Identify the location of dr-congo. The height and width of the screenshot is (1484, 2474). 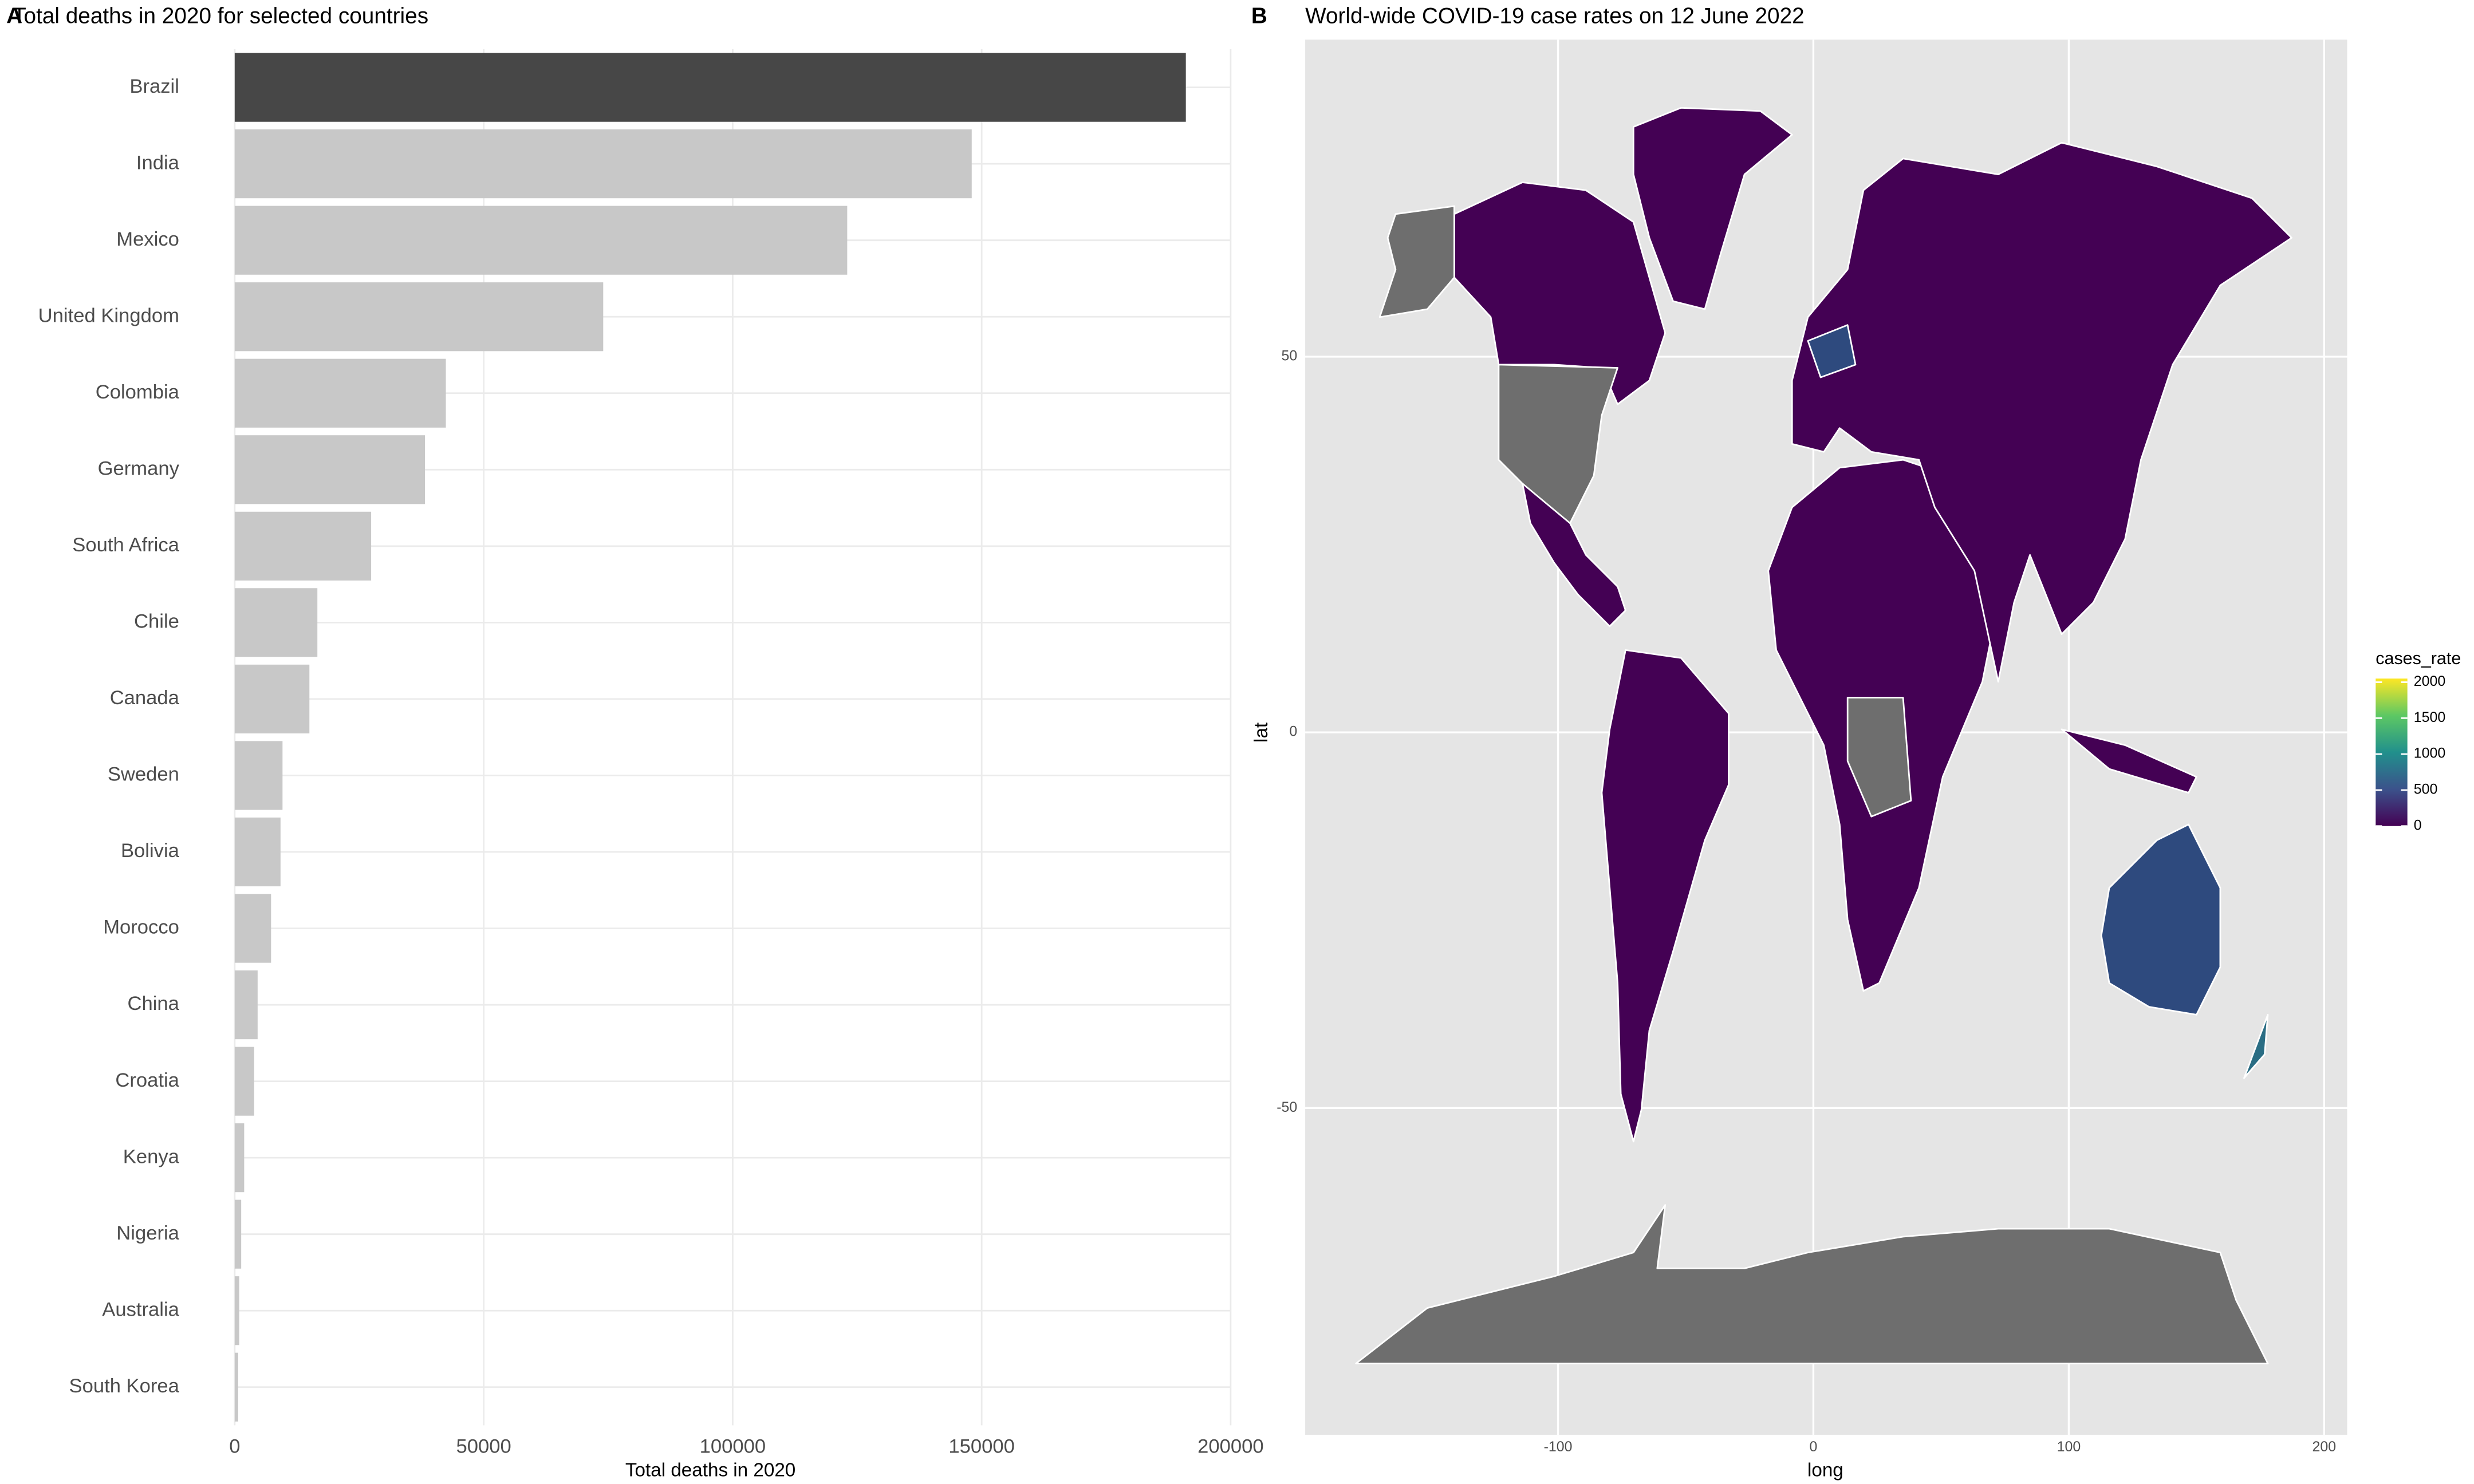
(1879, 757).